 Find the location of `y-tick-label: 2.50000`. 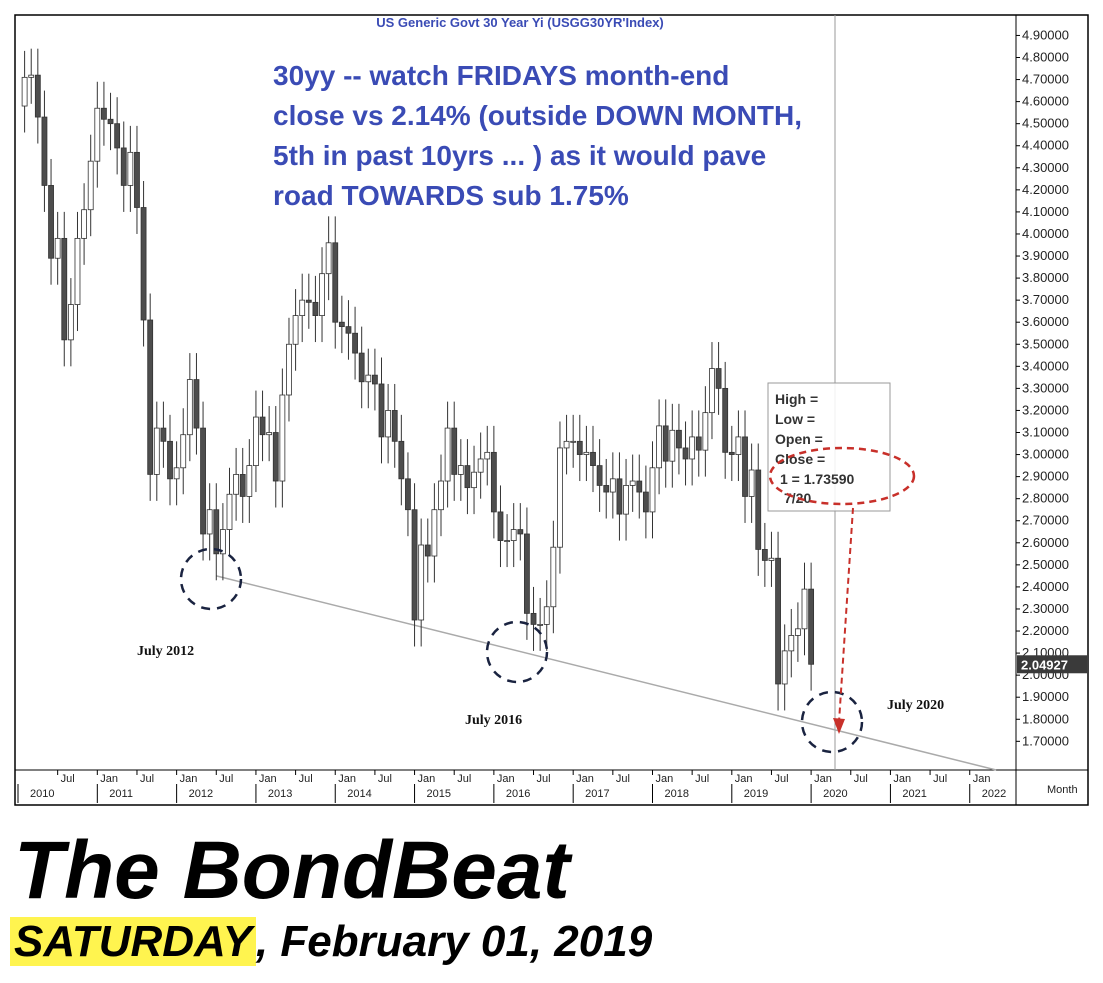

y-tick-label: 2.50000 is located at coordinates (1045, 564).